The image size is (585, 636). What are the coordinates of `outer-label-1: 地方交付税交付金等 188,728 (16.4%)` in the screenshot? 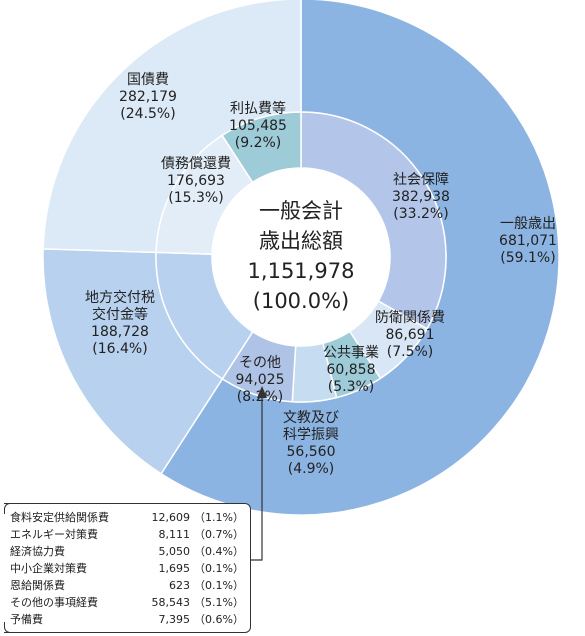 It's located at (120, 323).